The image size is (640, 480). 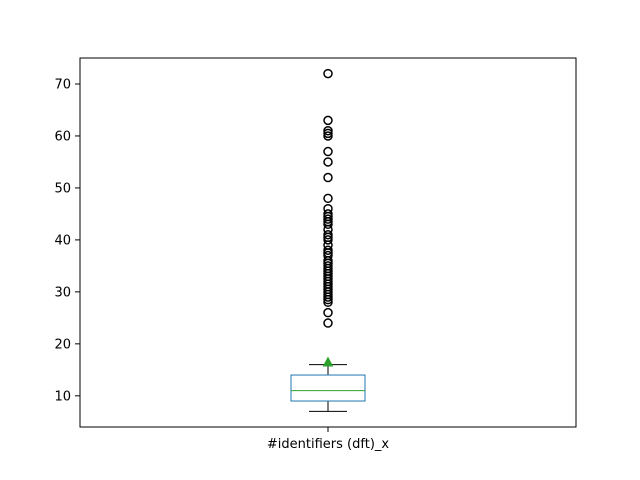 I want to click on y-tick-label: 60, so click(x=62, y=136).